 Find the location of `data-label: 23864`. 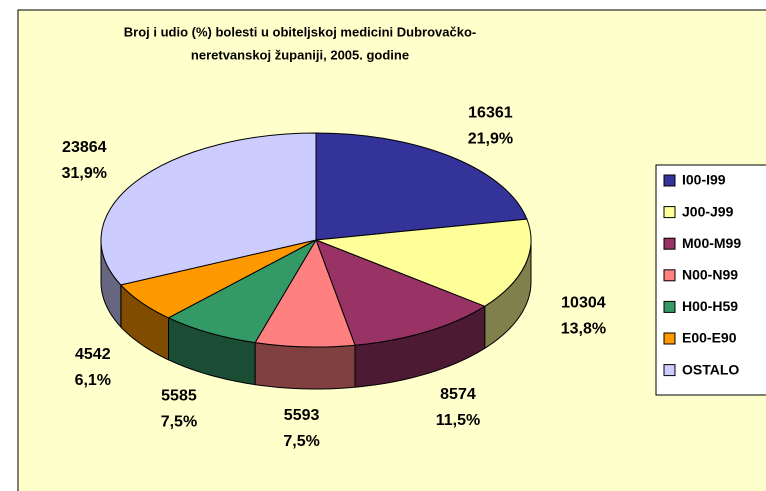

data-label: 23864 is located at coordinates (84, 147).